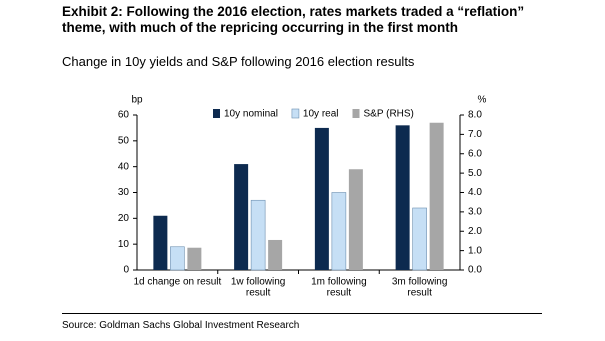 This screenshot has height=341, width=605. What do you see at coordinates (124, 115) in the screenshot?
I see `y-tick-label: 60` at bounding box center [124, 115].